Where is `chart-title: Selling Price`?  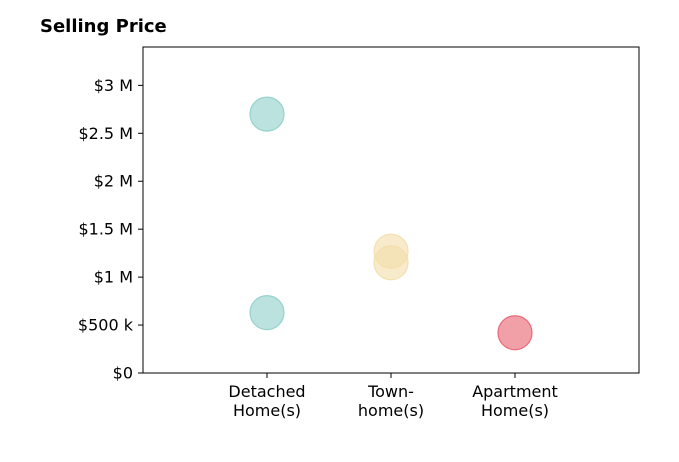
chart-title: Selling Price is located at coordinates (103, 26).